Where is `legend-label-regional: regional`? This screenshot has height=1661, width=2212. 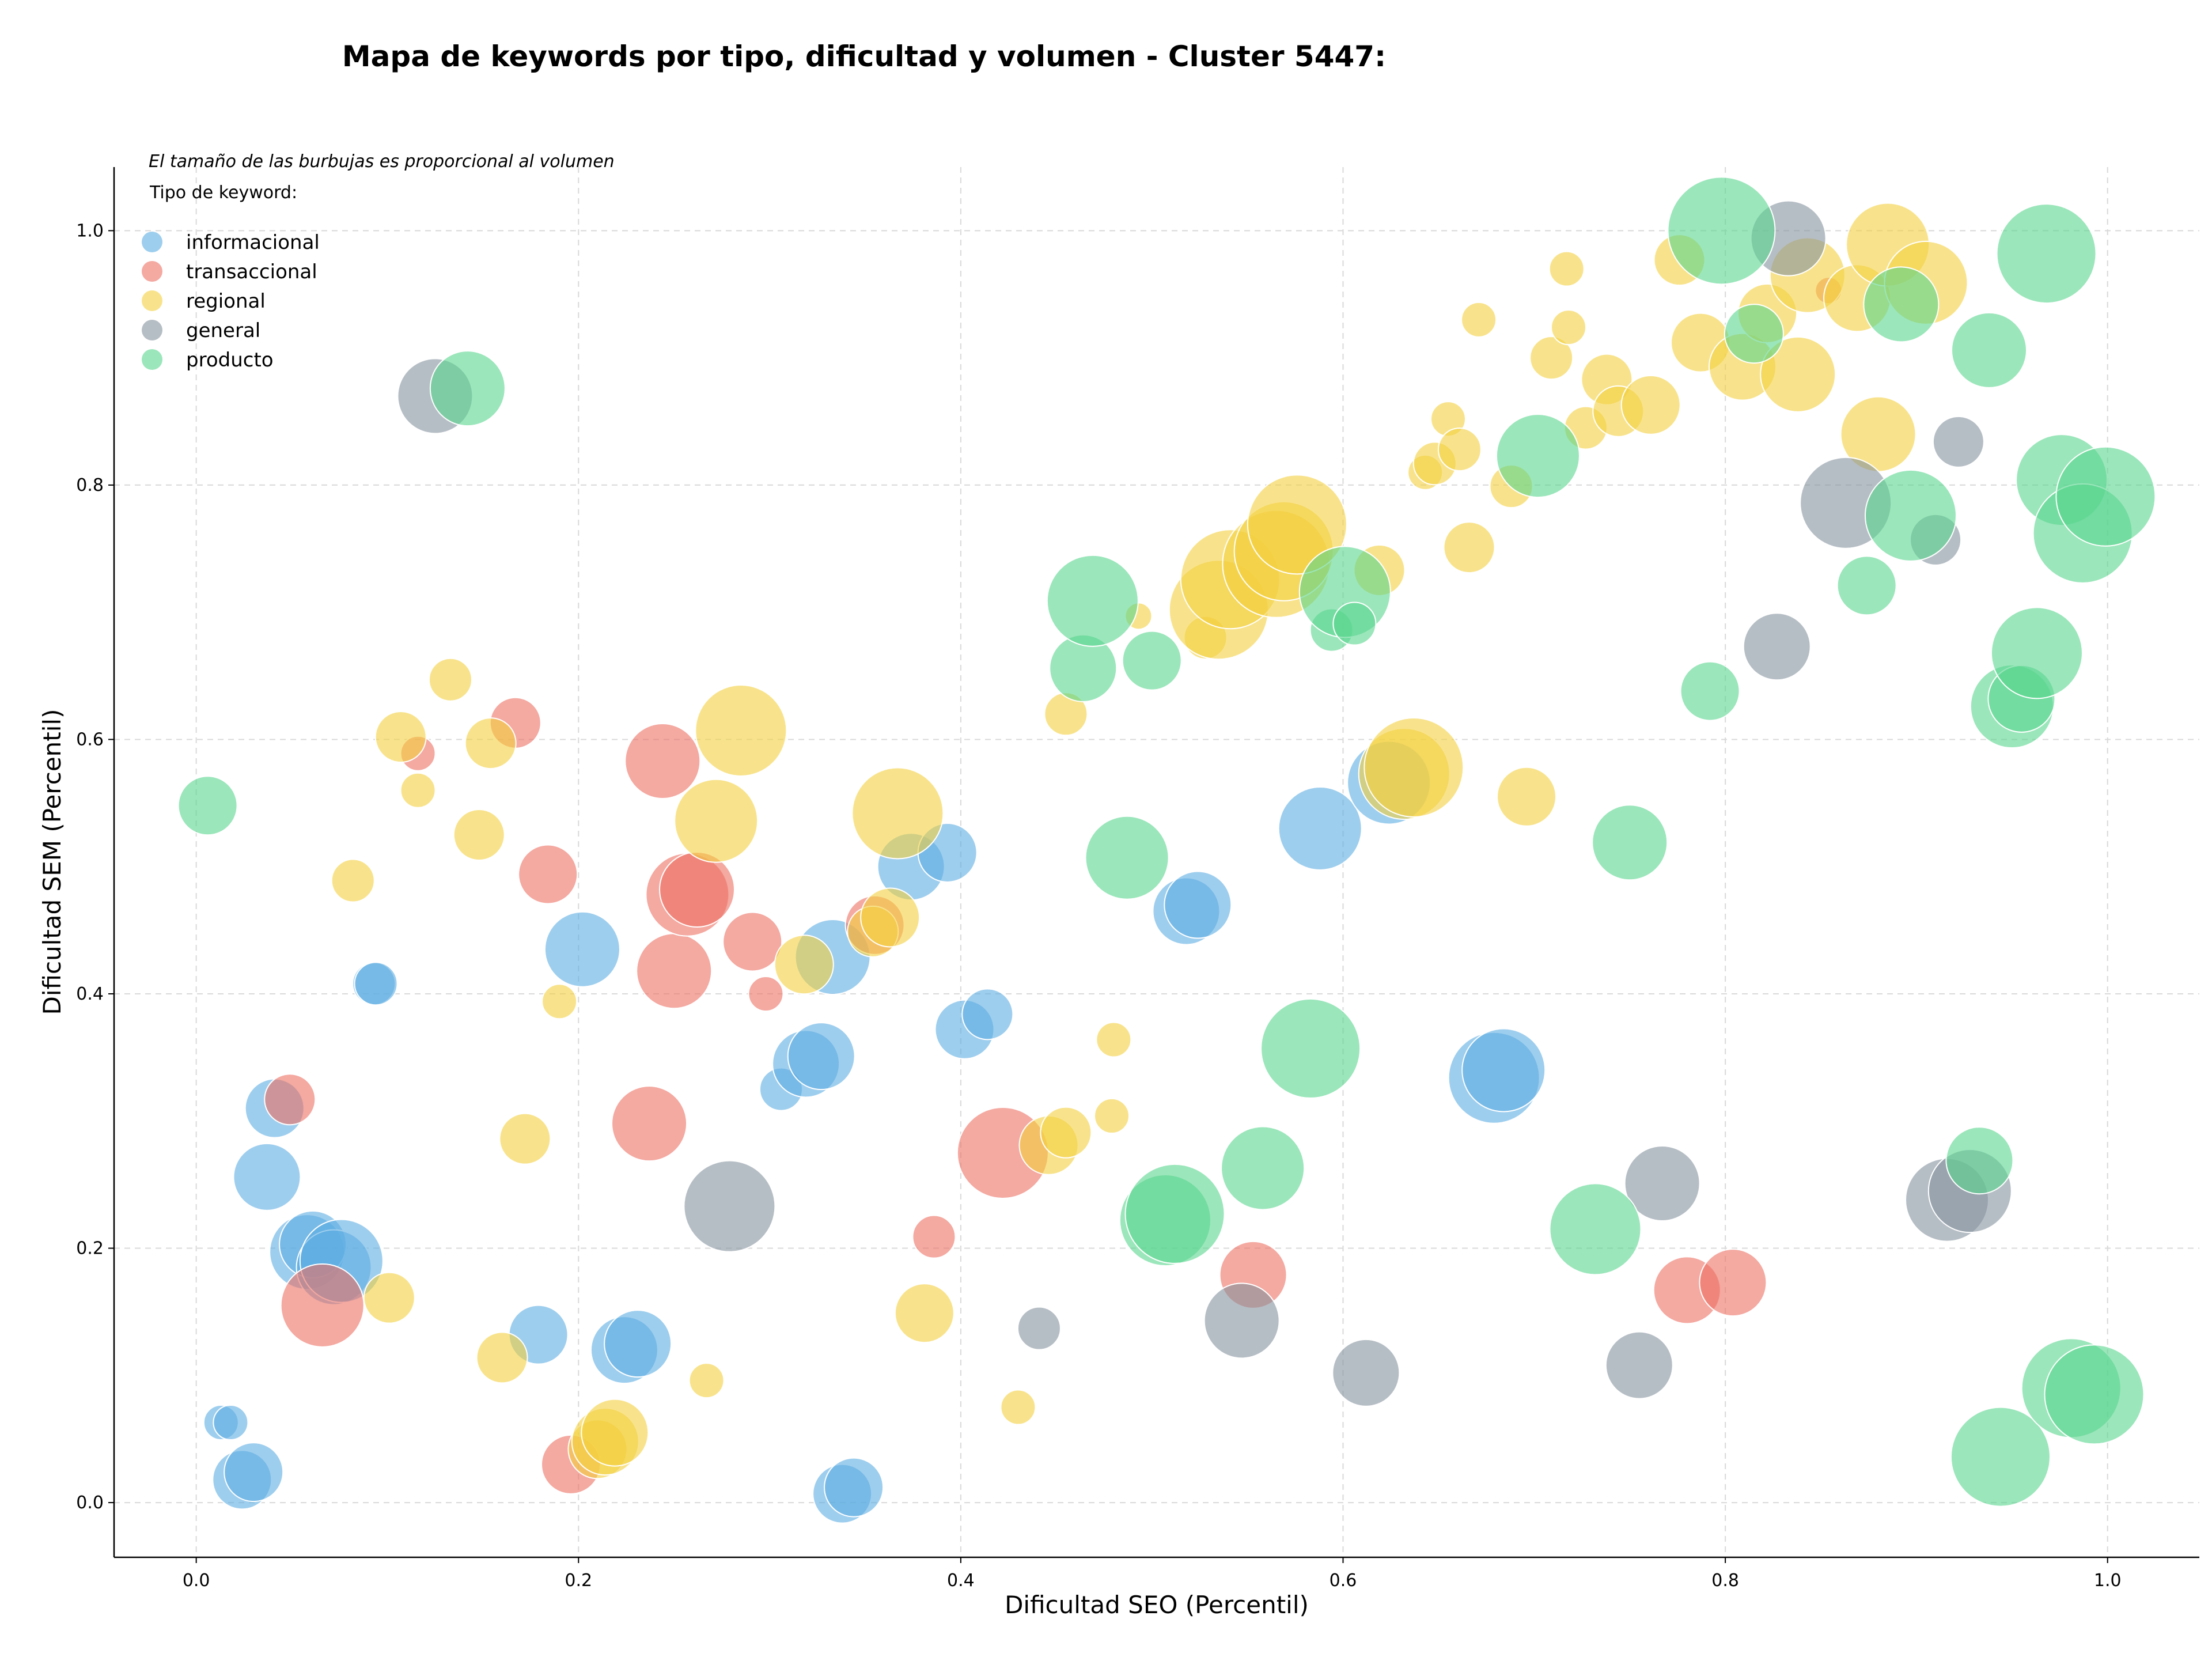
legend-label-regional: regional is located at coordinates (226, 301).